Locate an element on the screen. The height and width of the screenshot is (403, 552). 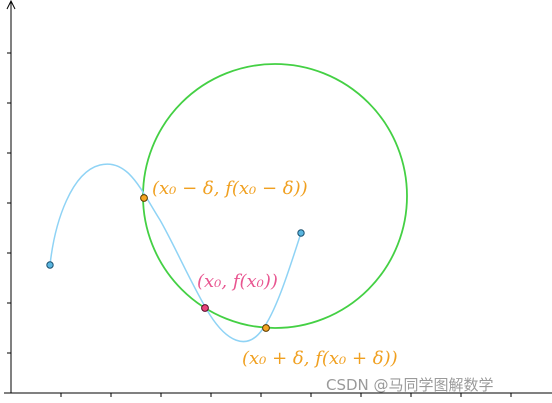
label-x0-minus-delta: (x₀ − δ, f(x₀ − δ)) is located at coordinates (230, 188).